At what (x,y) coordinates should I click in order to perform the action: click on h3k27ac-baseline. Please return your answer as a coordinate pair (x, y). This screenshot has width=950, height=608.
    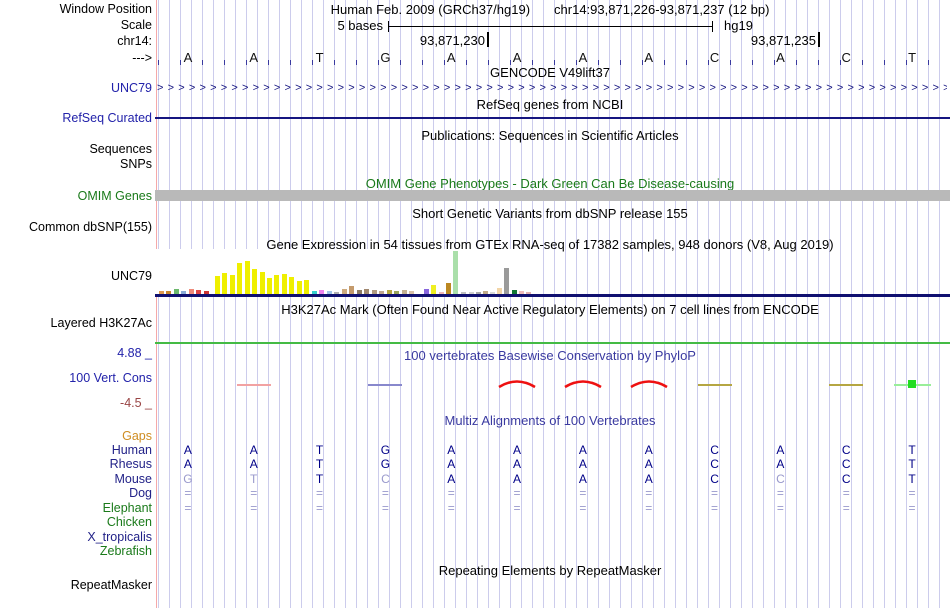
    Looking at the image, I should click on (552, 343).